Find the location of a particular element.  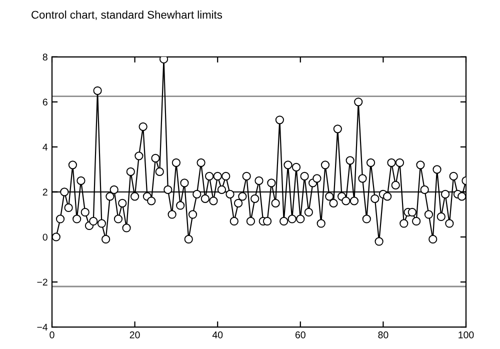

x-tick-label: 20 is located at coordinates (135, 334).